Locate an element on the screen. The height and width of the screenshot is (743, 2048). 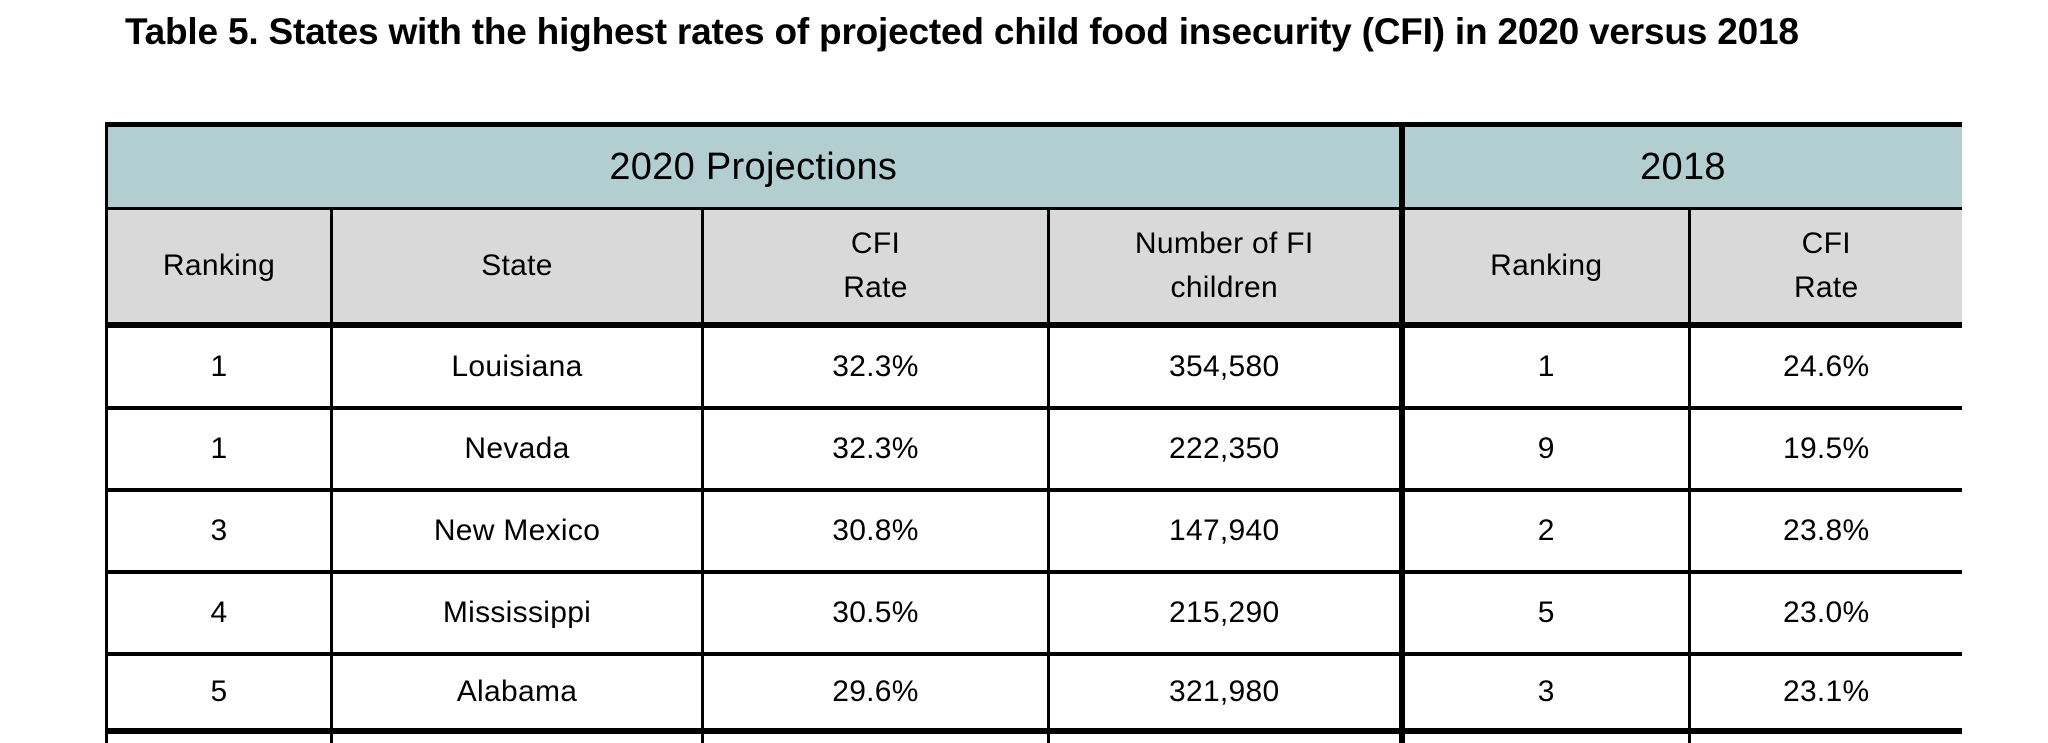
table-cell: Alabama is located at coordinates (517, 694).